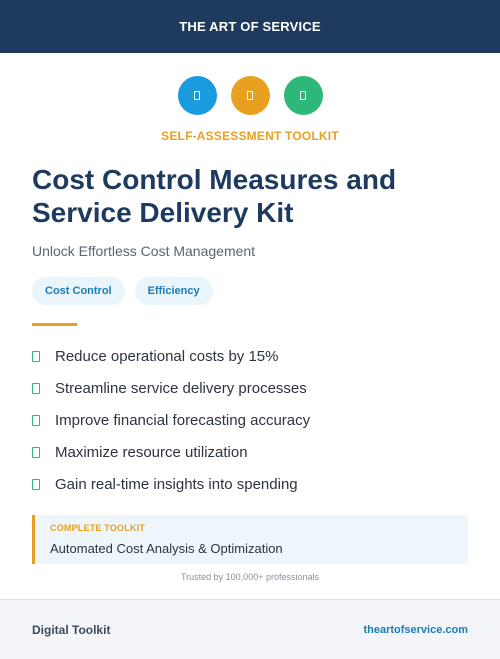  I want to click on list-item: Reduce operational costs by 15%, so click(250, 356).